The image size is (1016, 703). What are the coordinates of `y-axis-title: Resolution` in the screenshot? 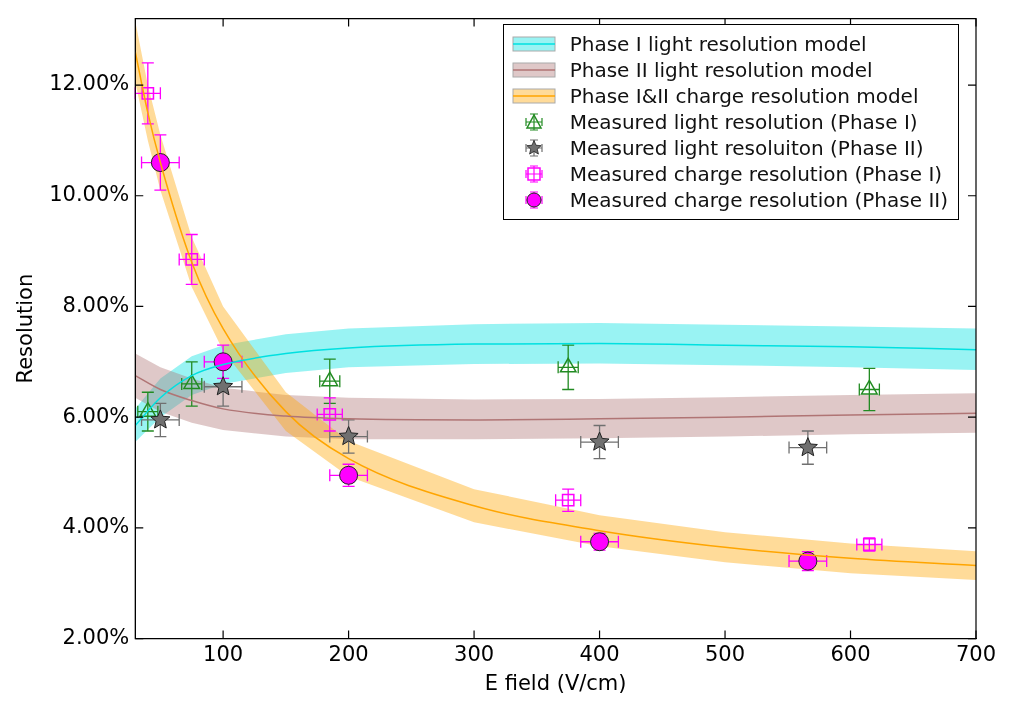 It's located at (25, 328).